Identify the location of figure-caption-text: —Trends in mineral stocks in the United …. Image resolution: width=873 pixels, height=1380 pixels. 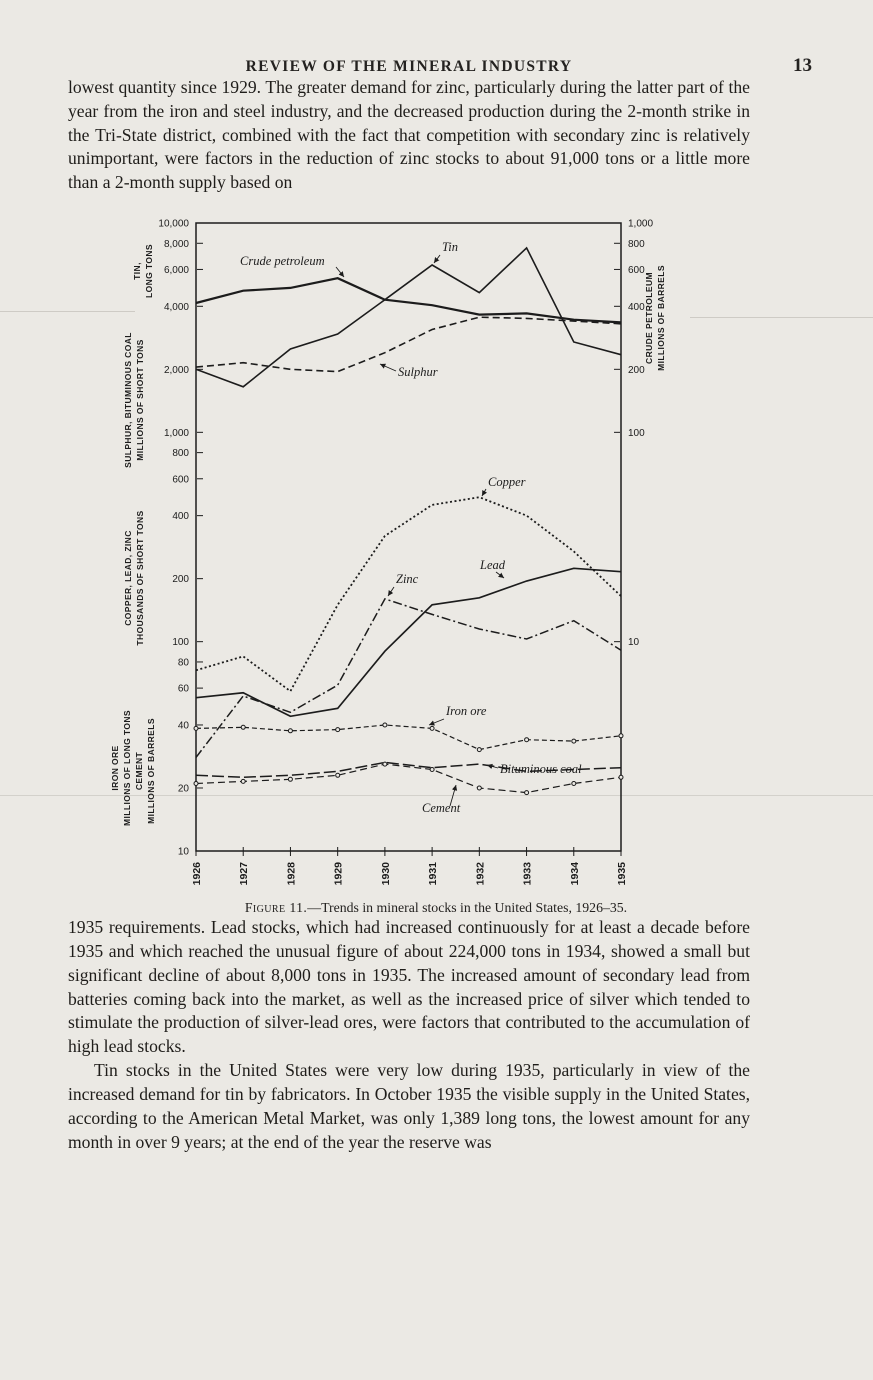
(467, 908).